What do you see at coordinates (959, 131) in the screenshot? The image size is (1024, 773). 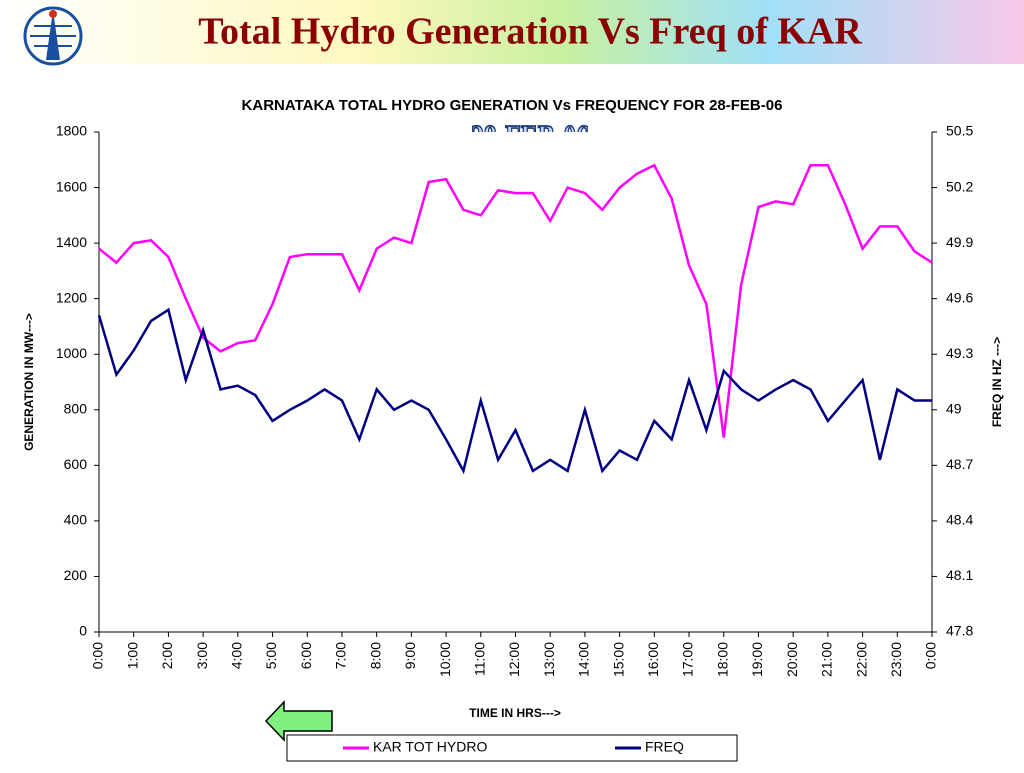 I see `y2-tick-label: 50.5` at bounding box center [959, 131].